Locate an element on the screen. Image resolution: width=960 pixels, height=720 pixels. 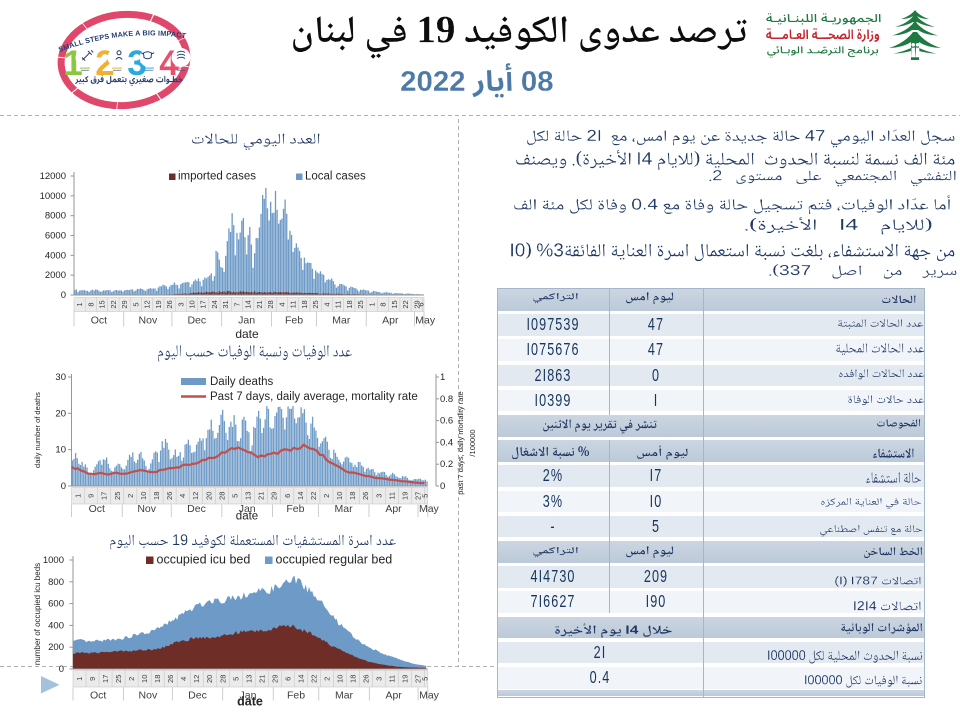
svg-text: 2000 is located at coordinates (55, 275).